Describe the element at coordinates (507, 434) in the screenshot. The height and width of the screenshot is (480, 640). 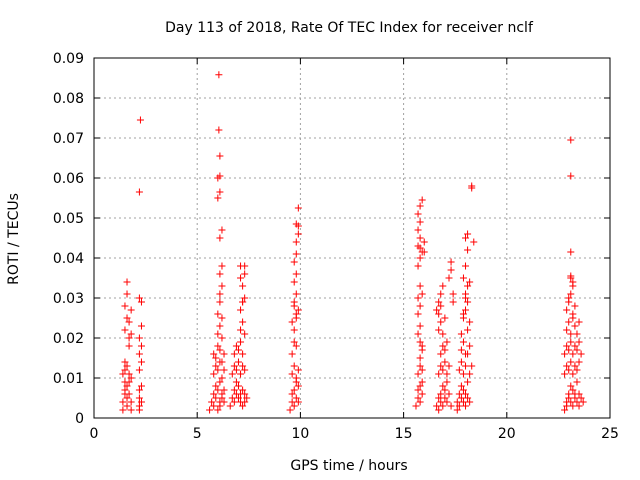
I see `x-tick-label: 20` at that location.